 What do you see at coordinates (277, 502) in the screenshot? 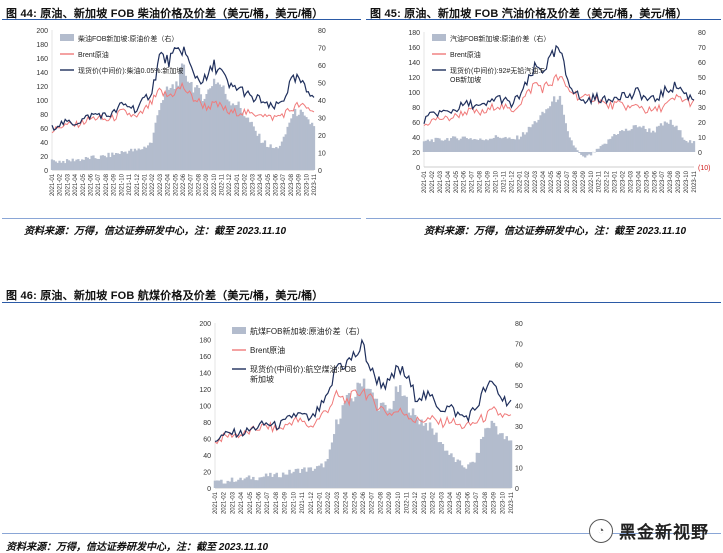
I see `jet-x-tick: 2021-08` at bounding box center [277, 502].